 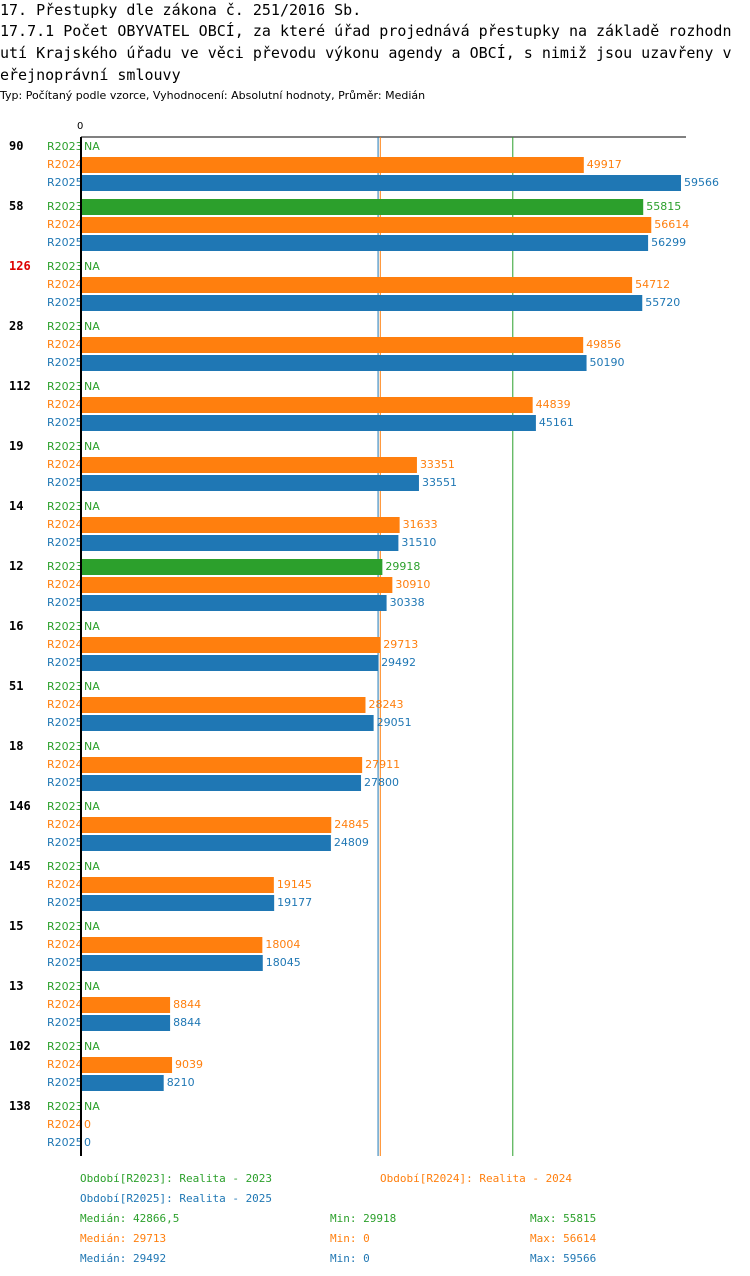 What do you see at coordinates (16, 506) in the screenshot?
I see `group-label: 14` at bounding box center [16, 506].